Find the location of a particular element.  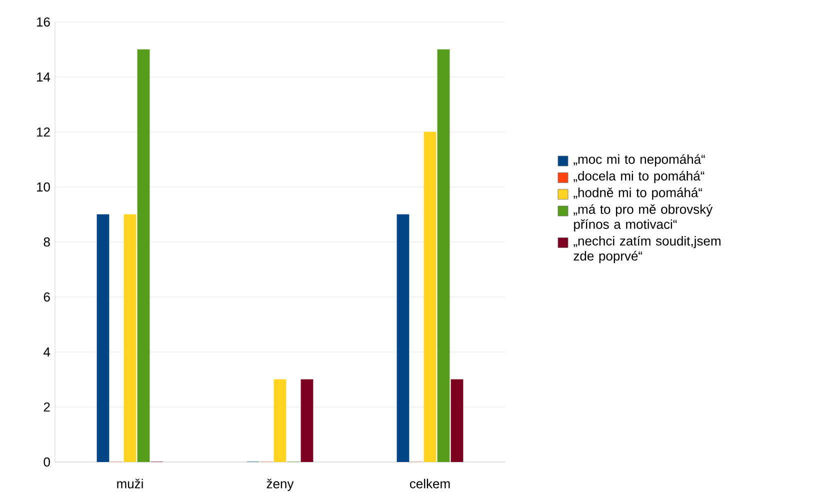

legend-label: „docela mi to pomáhá“ is located at coordinates (639, 177).